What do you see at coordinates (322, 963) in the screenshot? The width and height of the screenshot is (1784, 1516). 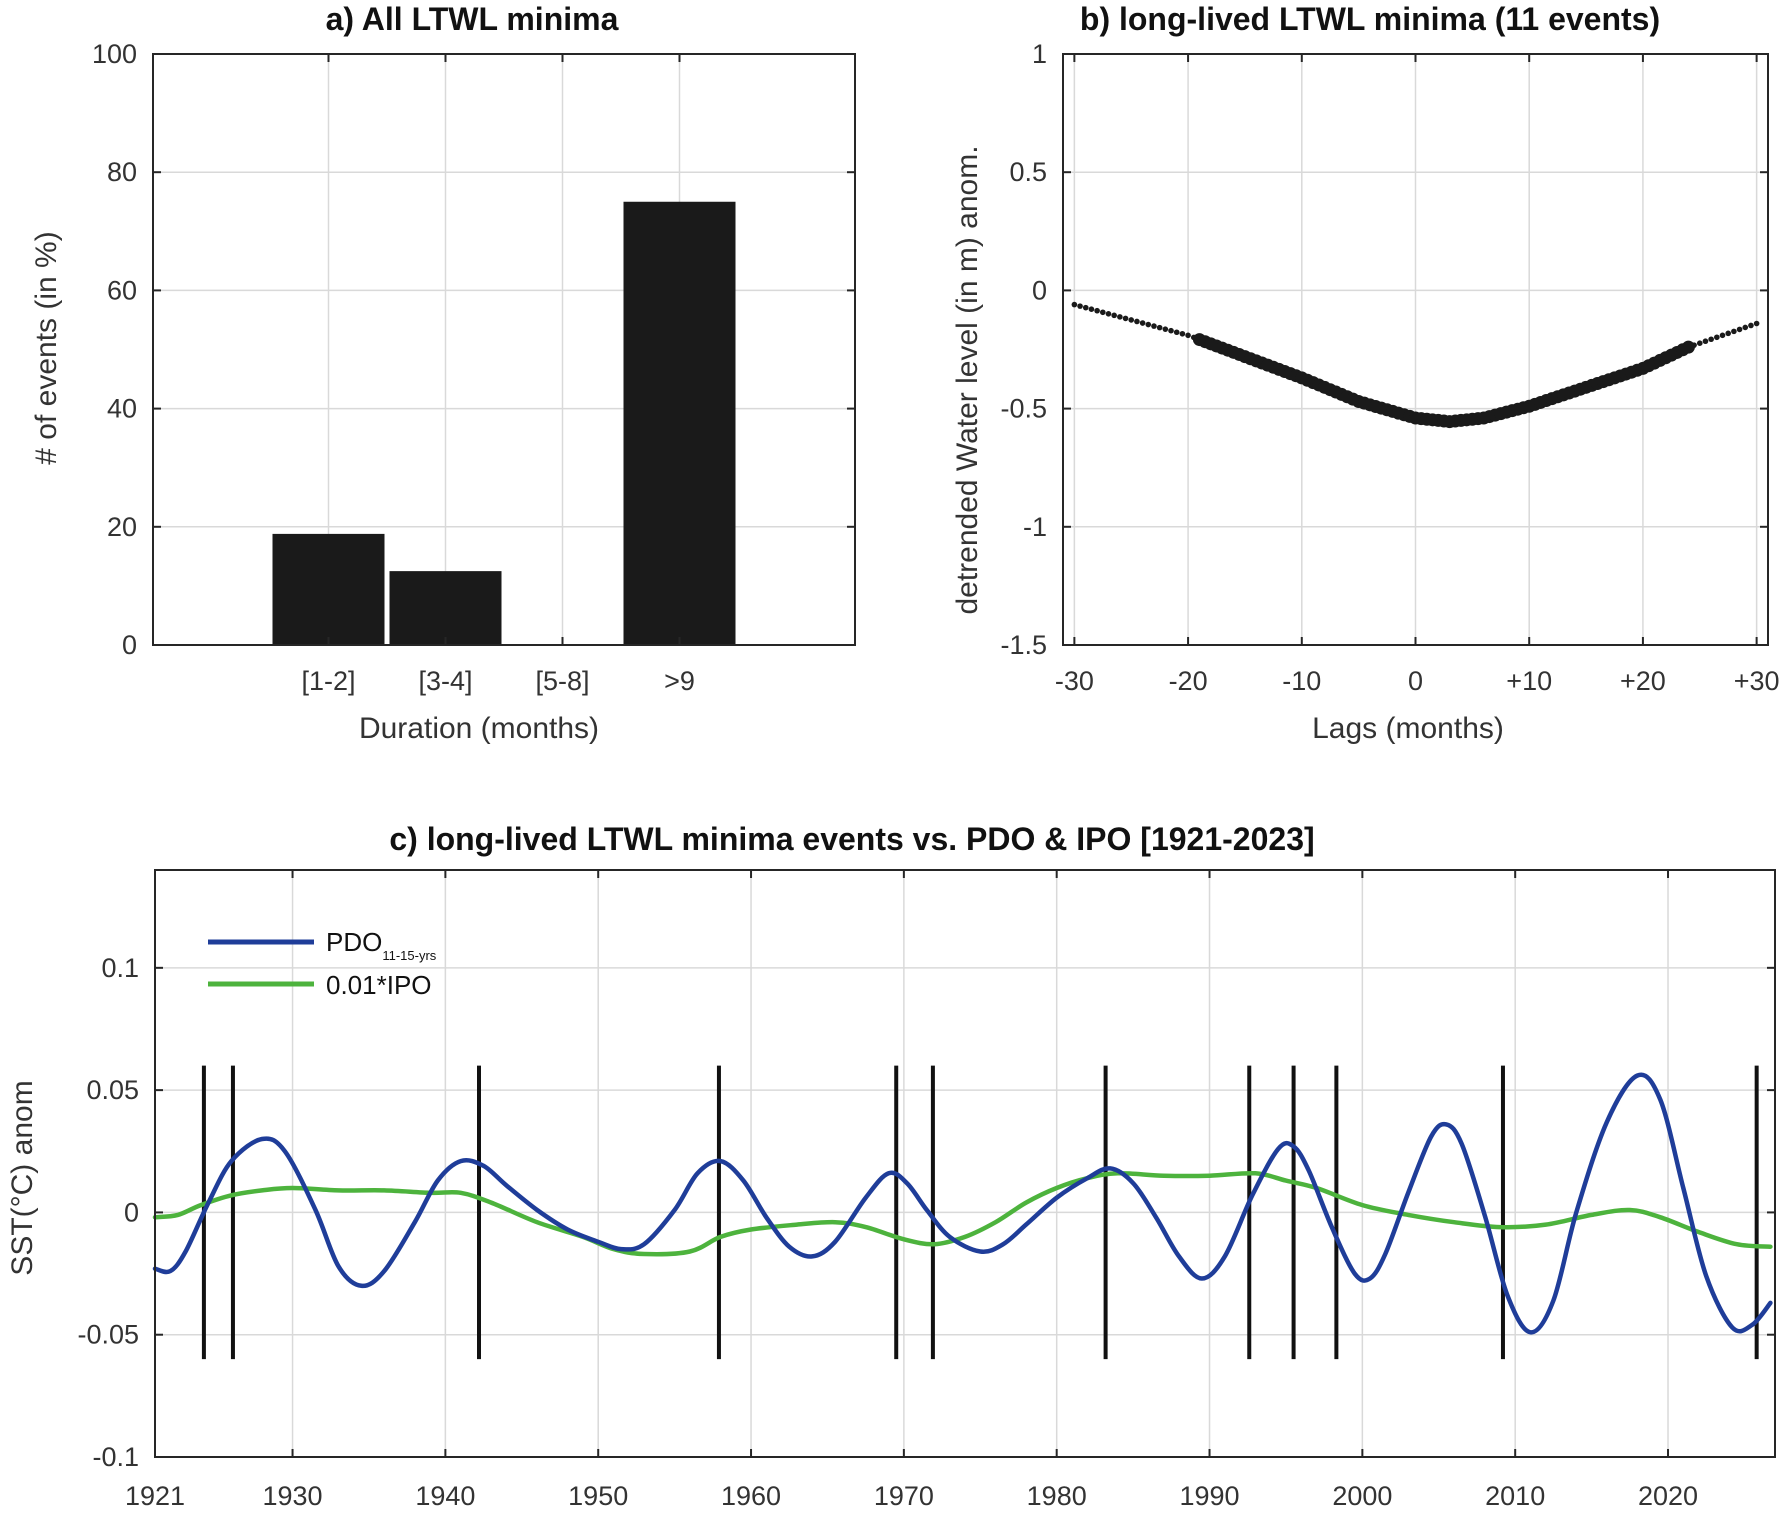 I see `panel-c-legend: PDO11-15-yrs 0.01*IPO` at bounding box center [322, 963].